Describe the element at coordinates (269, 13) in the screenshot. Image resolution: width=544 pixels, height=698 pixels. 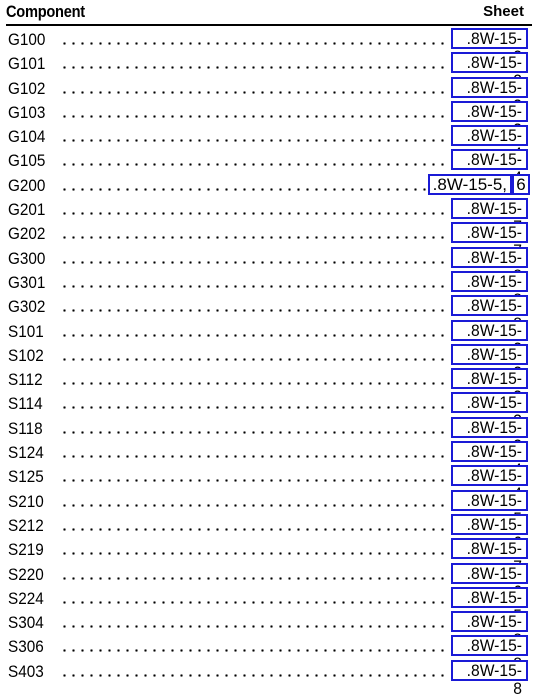
I see `table-header: Component Sheet` at that location.